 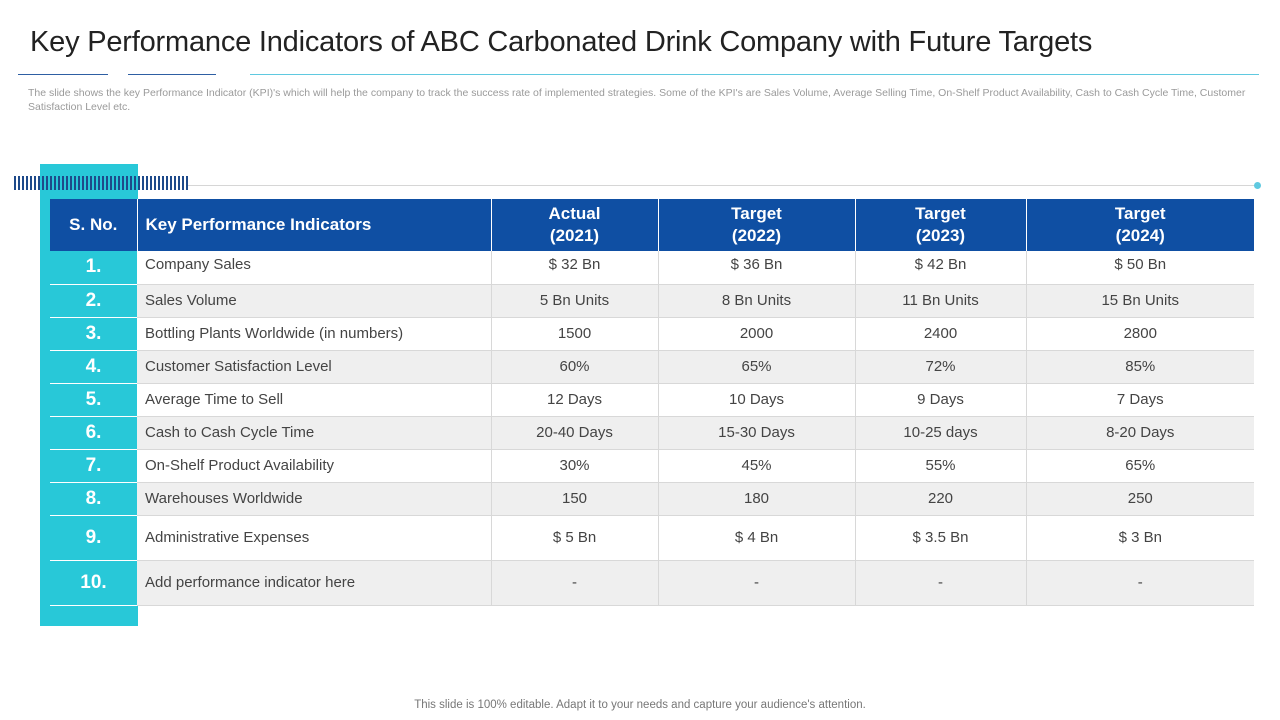 I want to click on value-target-2022: 15-30 Days, so click(x=757, y=433).